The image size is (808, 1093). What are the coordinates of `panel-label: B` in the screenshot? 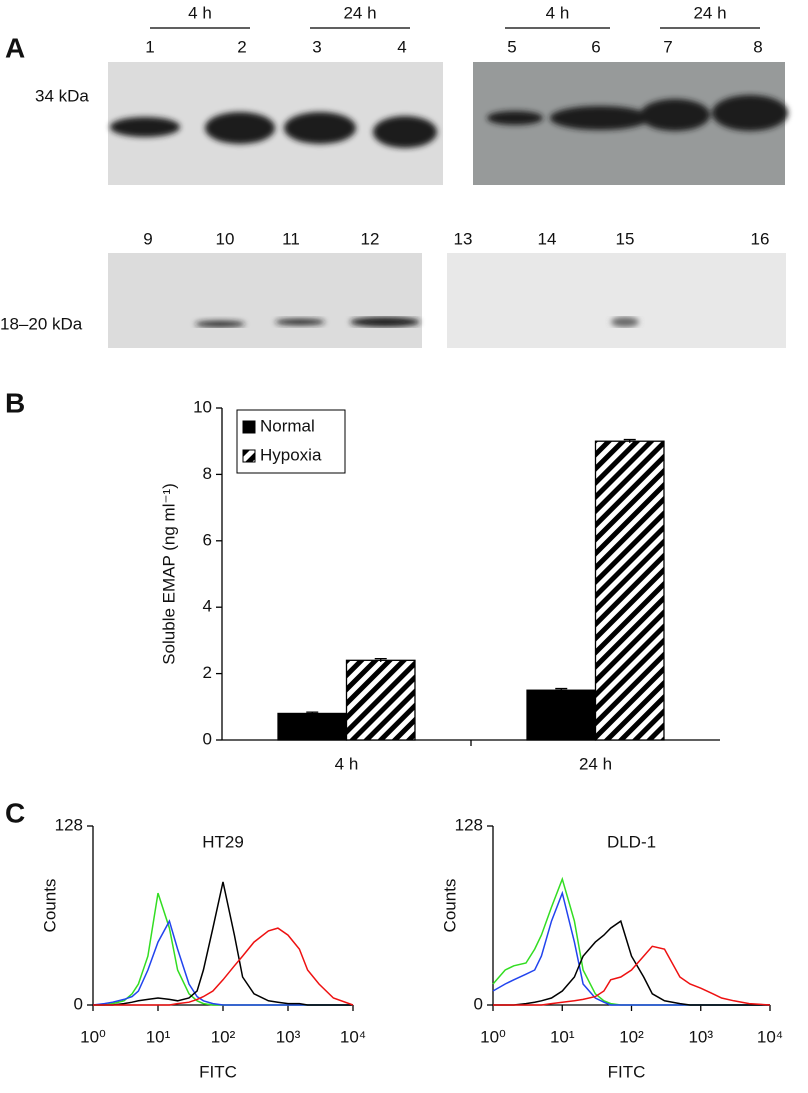 It's located at (15, 402).